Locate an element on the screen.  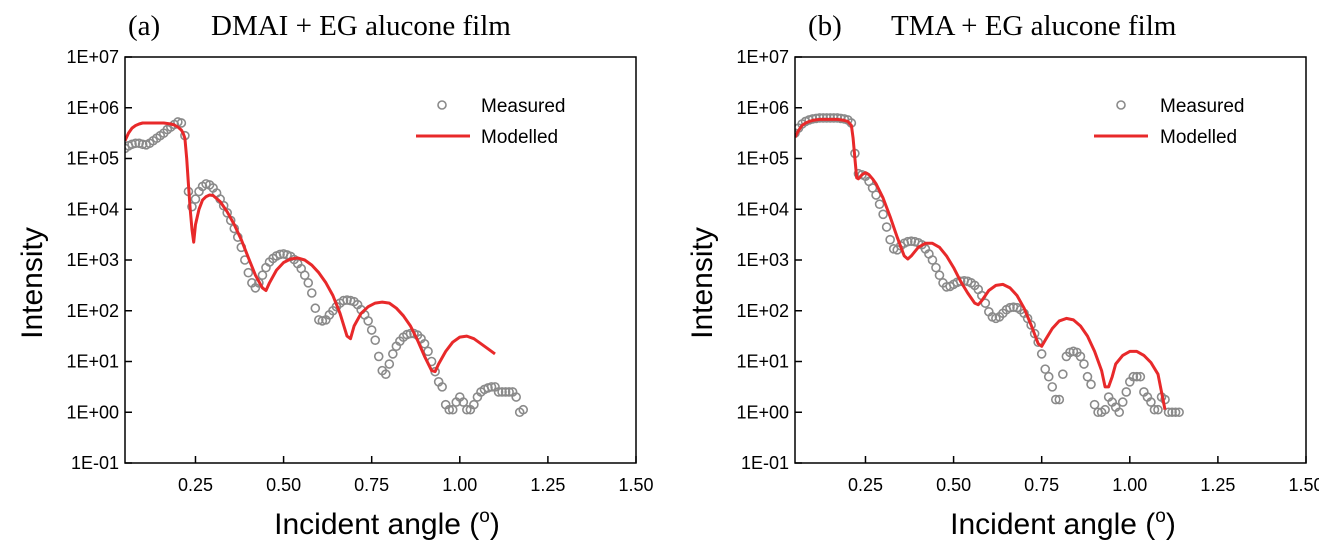
x-axis-label: Incident angle (o) is located at coordinates (387, 523).